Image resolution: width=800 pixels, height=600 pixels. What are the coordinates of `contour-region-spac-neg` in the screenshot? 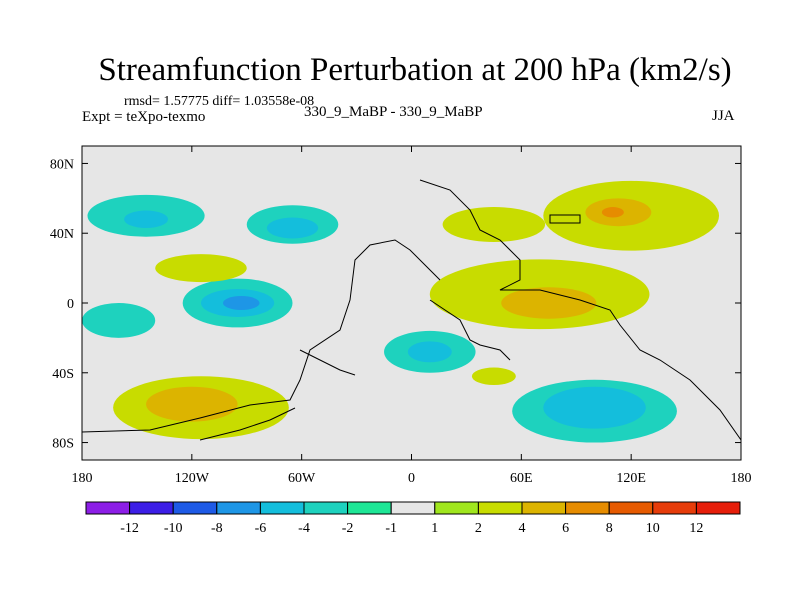 It's located at (119, 320).